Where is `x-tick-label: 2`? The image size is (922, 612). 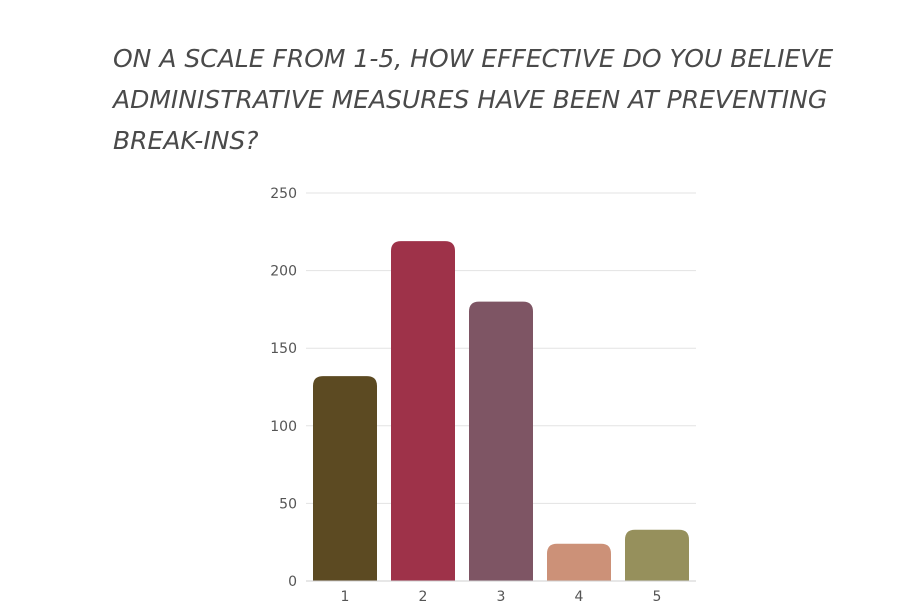
x-tick-label: 2 is located at coordinates (423, 597).